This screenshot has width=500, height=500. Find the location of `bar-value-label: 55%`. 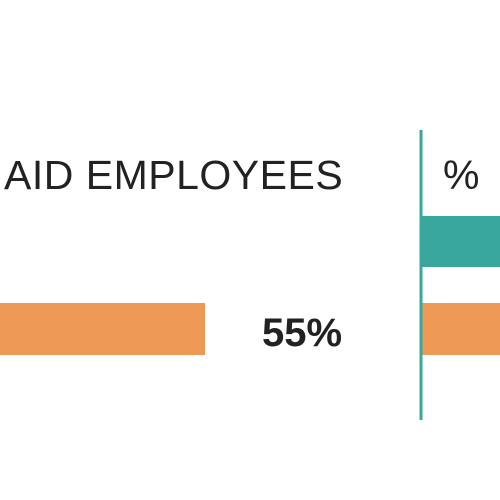

bar-value-label: 55% is located at coordinates (302, 333).